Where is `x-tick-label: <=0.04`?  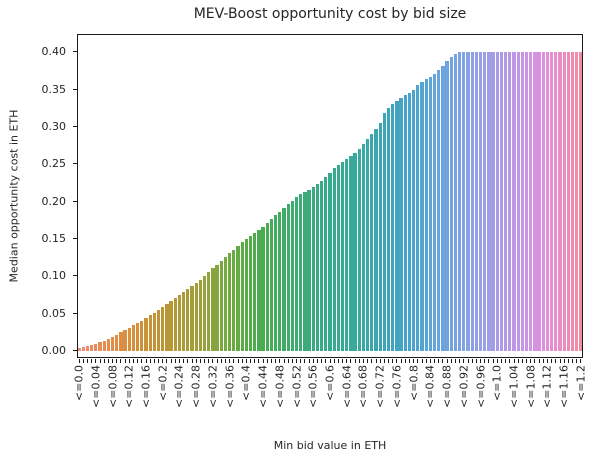
x-tick-label: <=0.04 is located at coordinates (96, 386).